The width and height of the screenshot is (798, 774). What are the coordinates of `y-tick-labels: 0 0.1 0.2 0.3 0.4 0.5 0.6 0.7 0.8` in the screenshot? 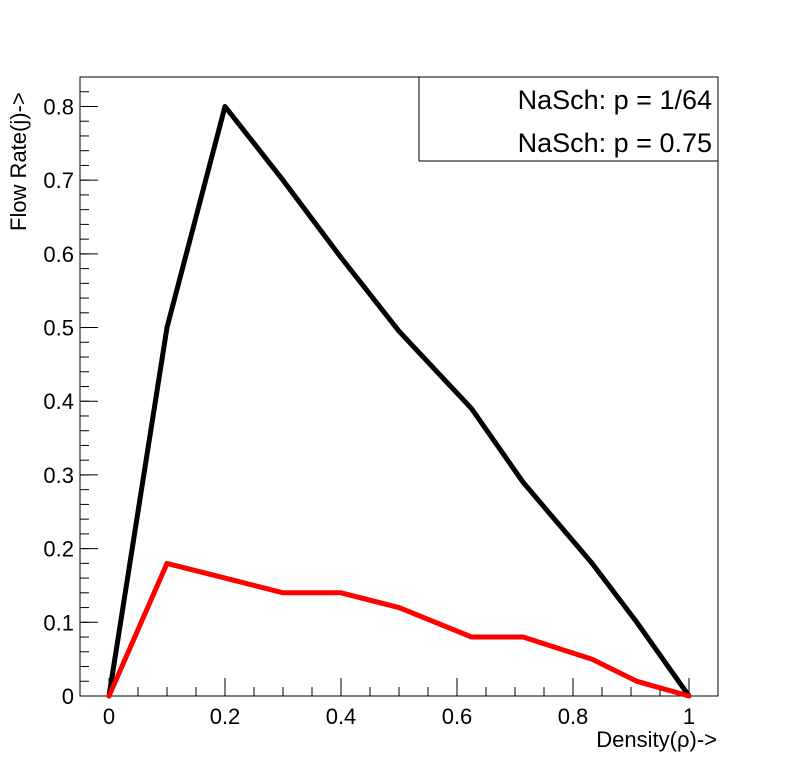 It's located at (58, 401).